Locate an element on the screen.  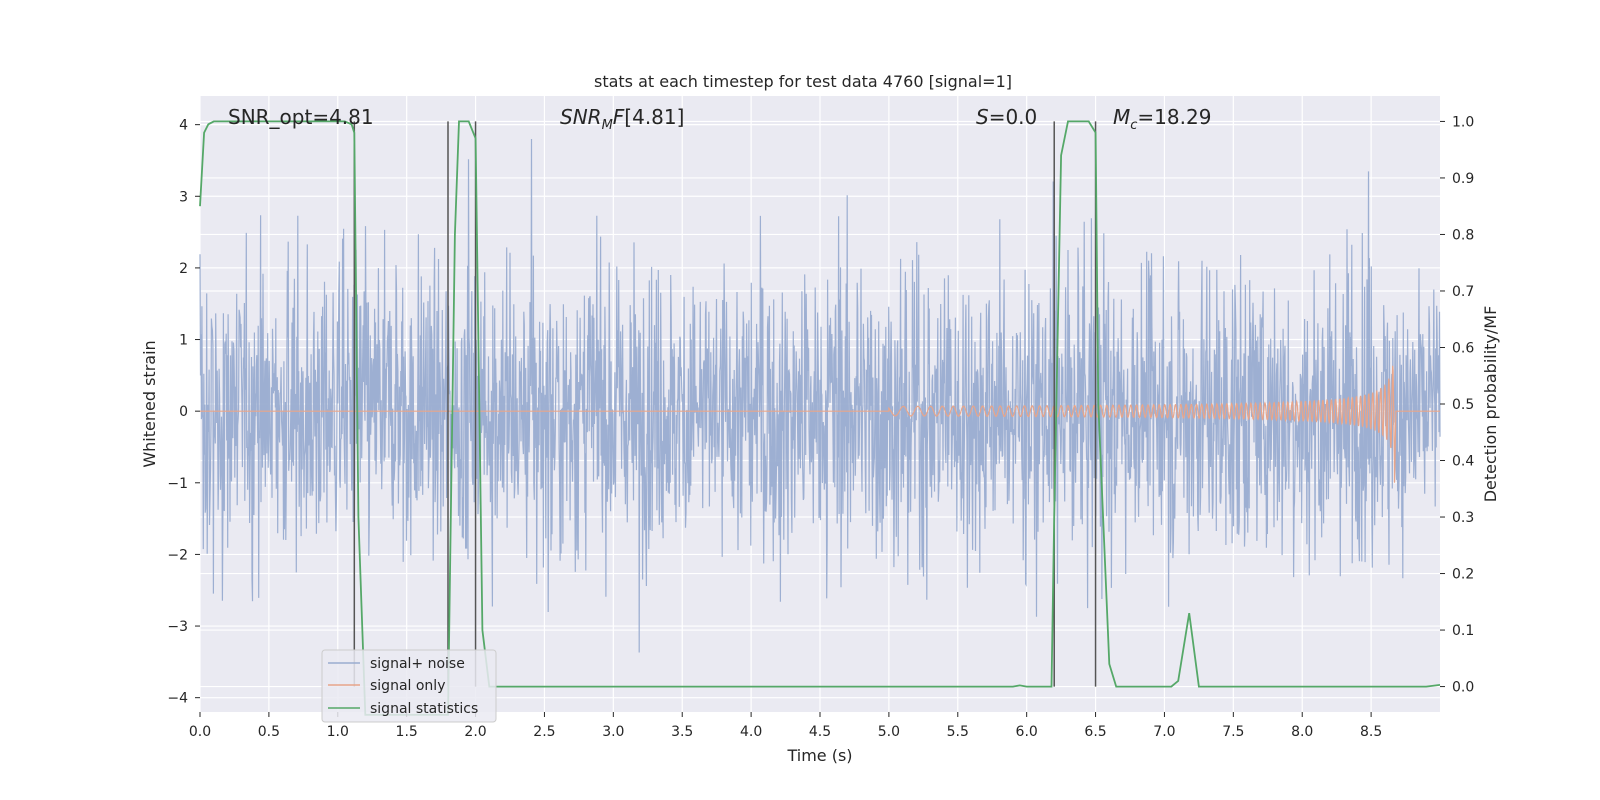
y2-tick-label: 0.7 is located at coordinates (1463, 292).